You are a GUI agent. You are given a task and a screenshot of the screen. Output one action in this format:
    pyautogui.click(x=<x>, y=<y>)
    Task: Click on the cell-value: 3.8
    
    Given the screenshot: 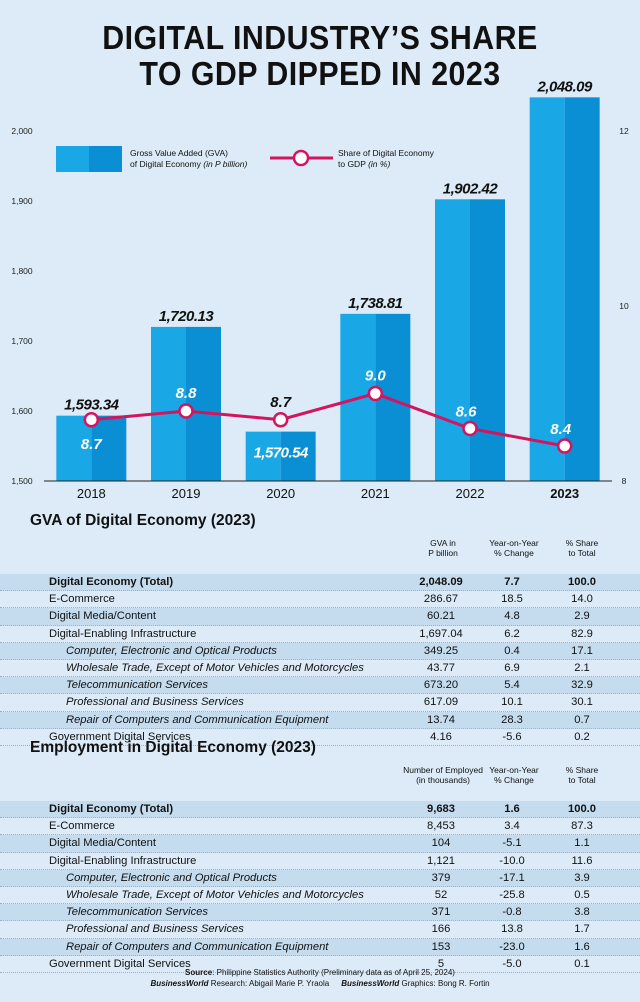 What is the action you would take?
    pyautogui.click(x=582, y=912)
    